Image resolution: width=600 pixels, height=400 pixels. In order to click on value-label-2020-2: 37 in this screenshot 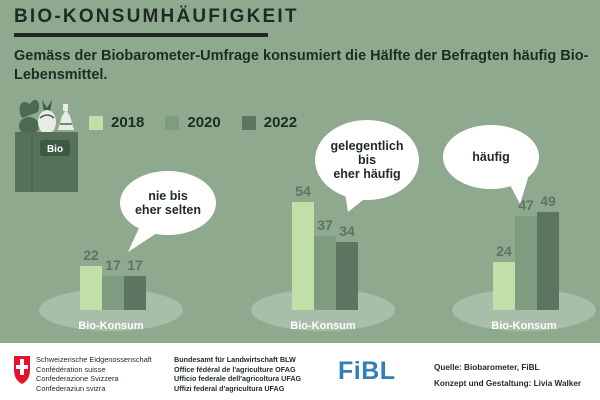, I will do `click(325, 225)`.